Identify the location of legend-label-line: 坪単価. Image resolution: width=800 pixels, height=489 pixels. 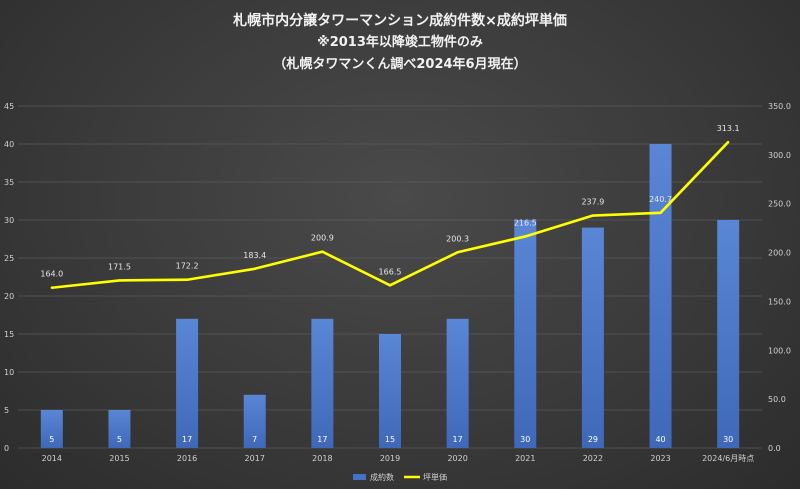
(435, 477).